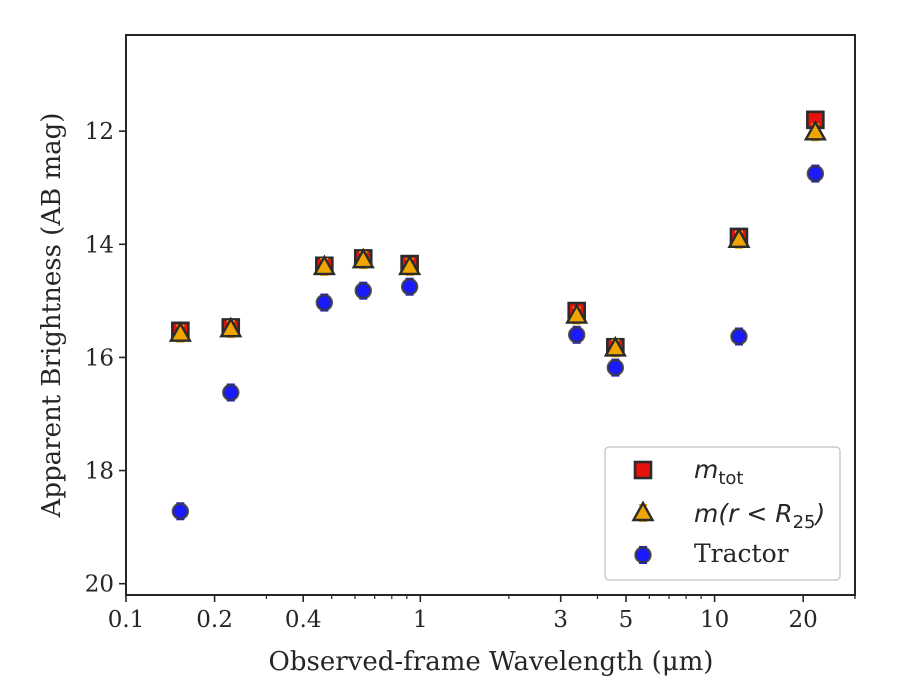 Image resolution: width=900 pixels, height=700 pixels. What do you see at coordinates (52, 316) in the screenshot?
I see `y-axis-title: Apparent Brightness (AB mag)` at bounding box center [52, 316].